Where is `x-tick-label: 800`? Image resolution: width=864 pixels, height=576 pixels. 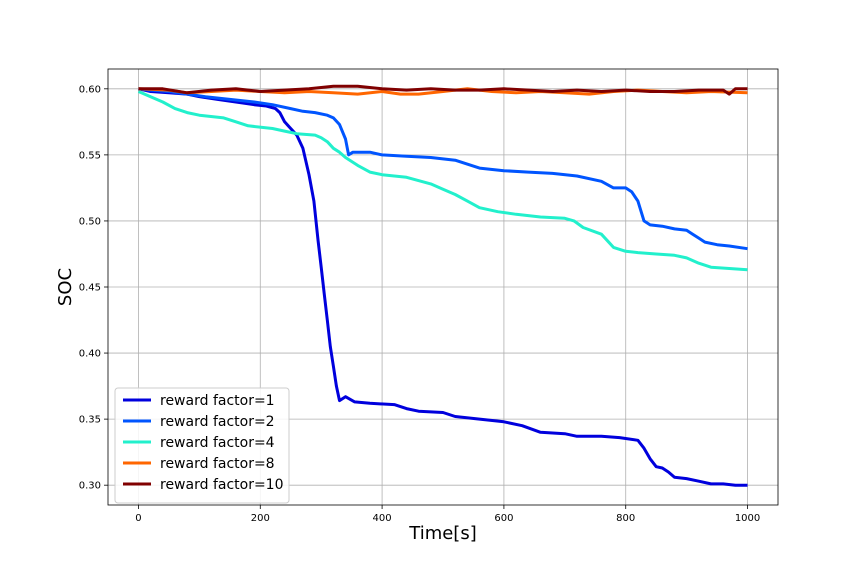 x-tick-label: 800 is located at coordinates (625, 518).